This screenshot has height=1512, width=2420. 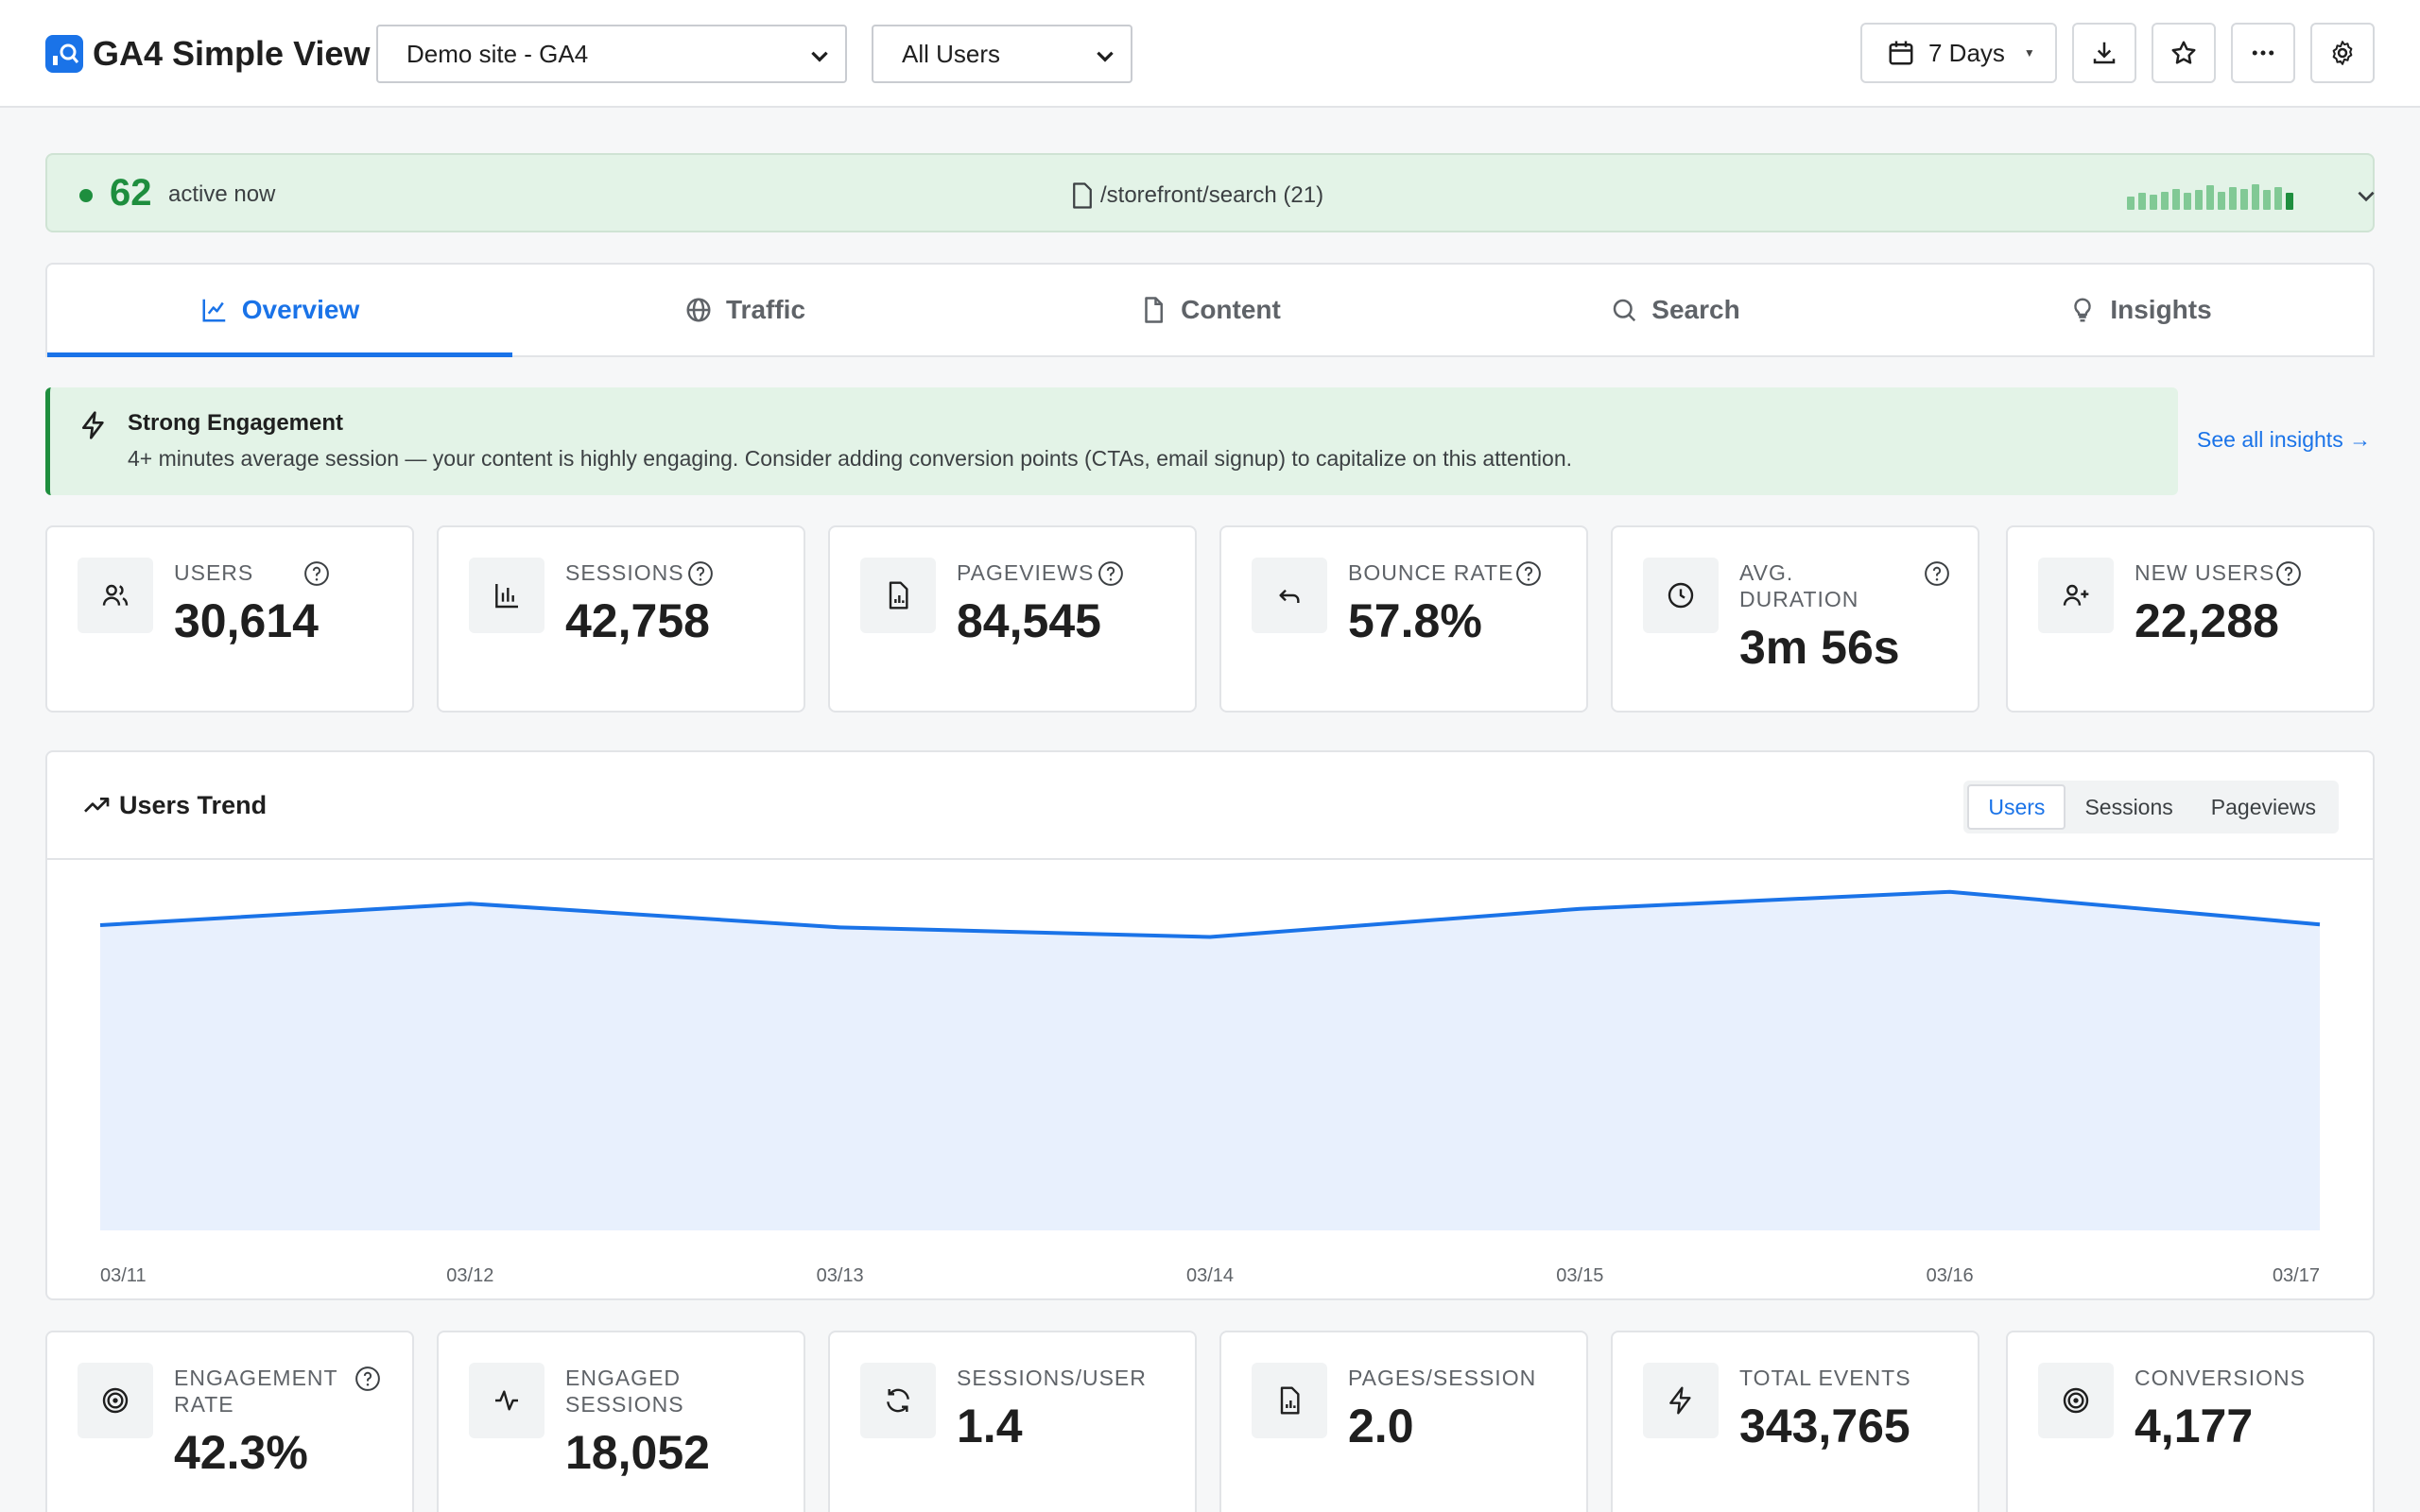 I want to click on favorite-button, so click(x=2184, y=53).